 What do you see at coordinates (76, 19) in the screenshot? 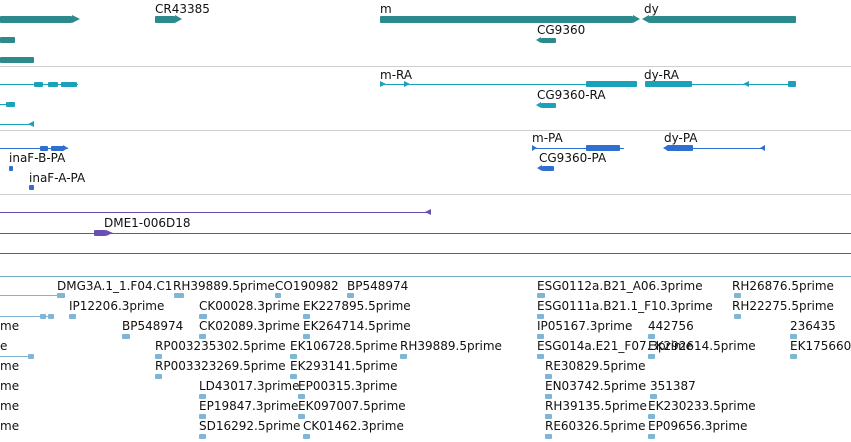
I see `gene-feature-left-arrow-icon` at bounding box center [76, 19].